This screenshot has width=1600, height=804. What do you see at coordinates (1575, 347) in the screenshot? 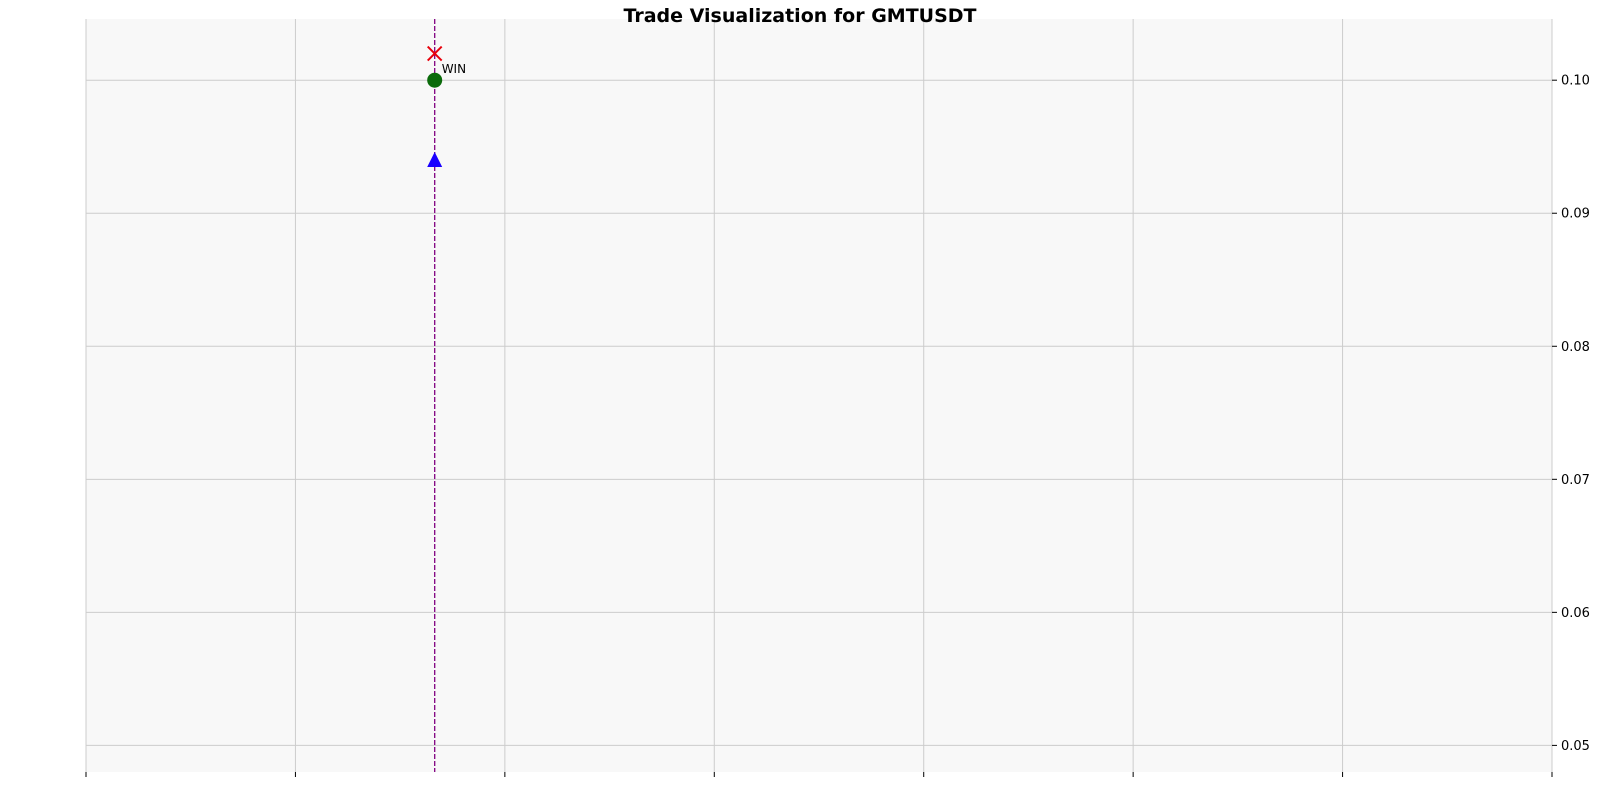
I see `y-tick-label: 0.08` at bounding box center [1575, 347].